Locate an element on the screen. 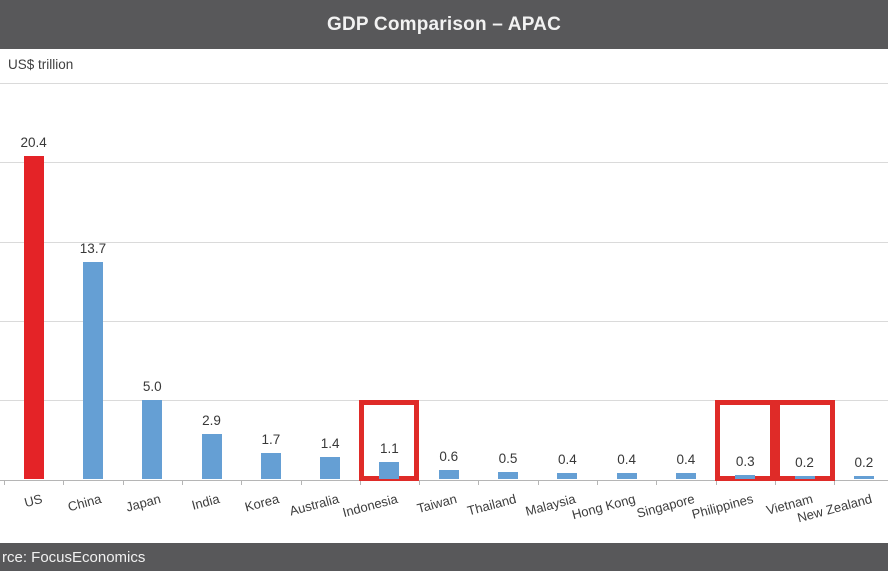  bar-china is located at coordinates (92, 371).